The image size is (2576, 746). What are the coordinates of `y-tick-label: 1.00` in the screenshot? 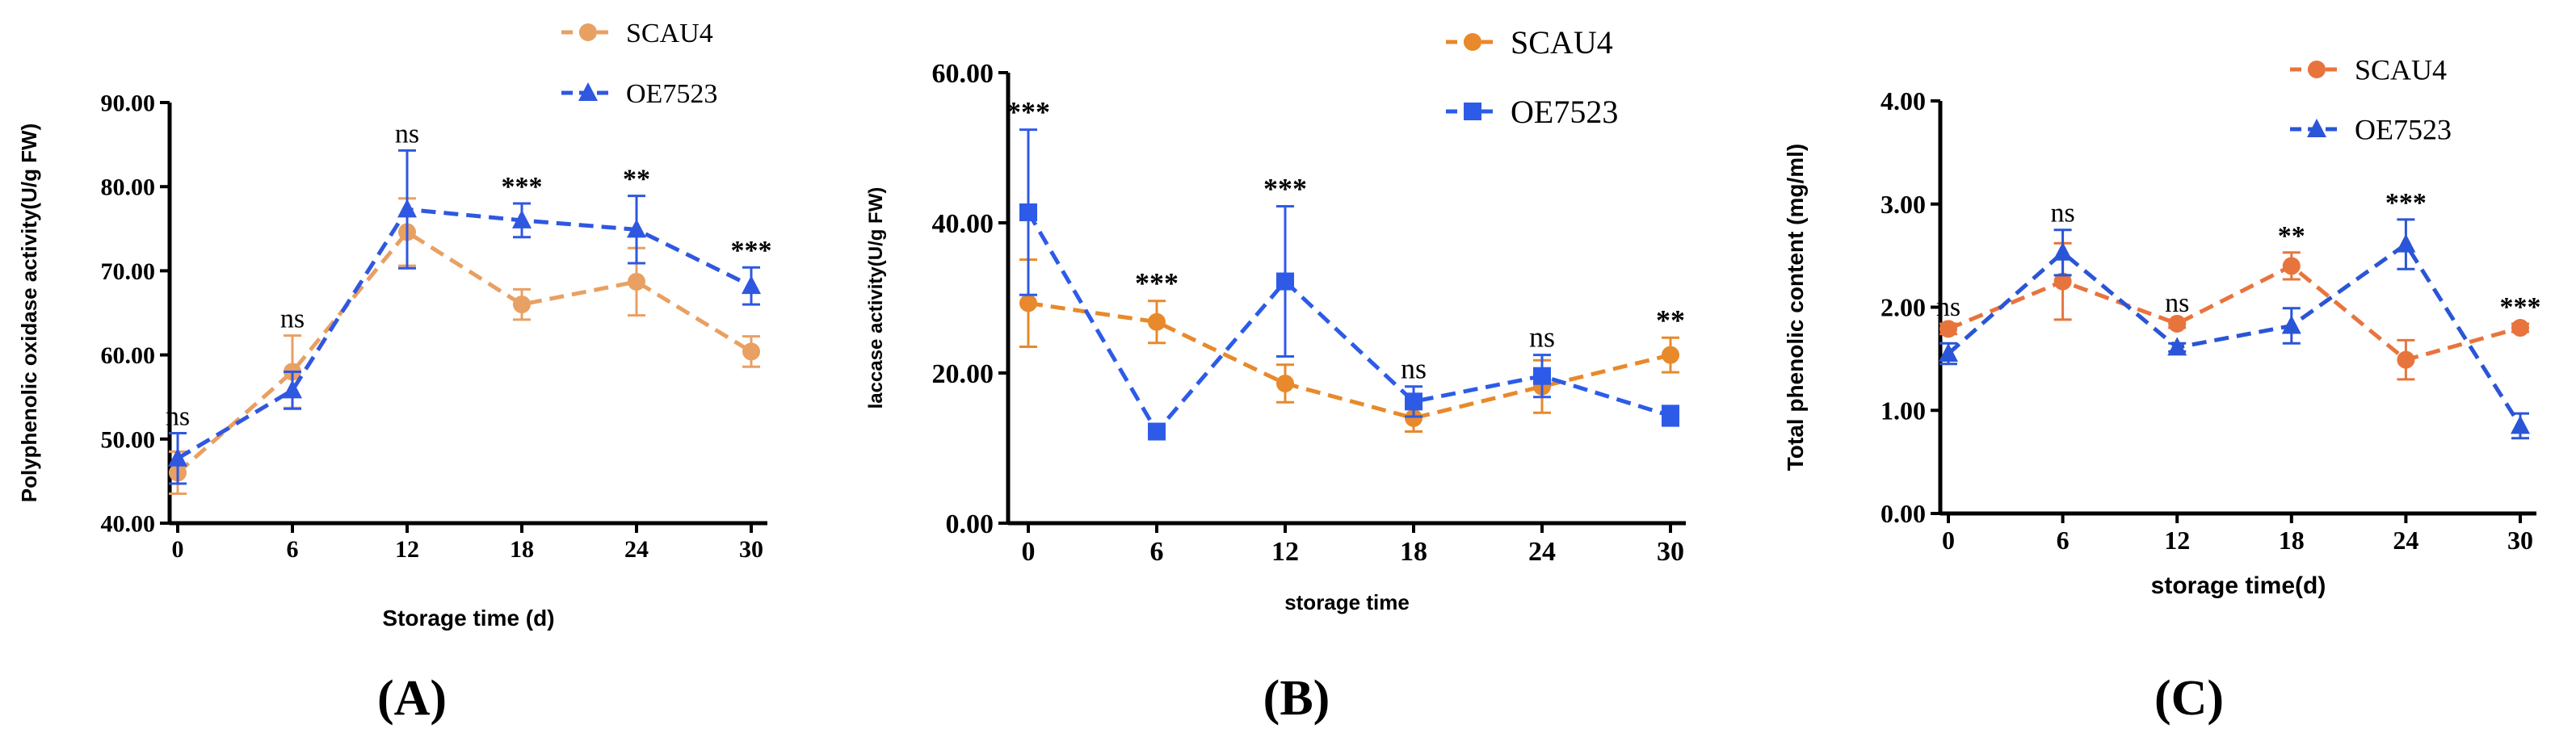 It's located at (1903, 410).